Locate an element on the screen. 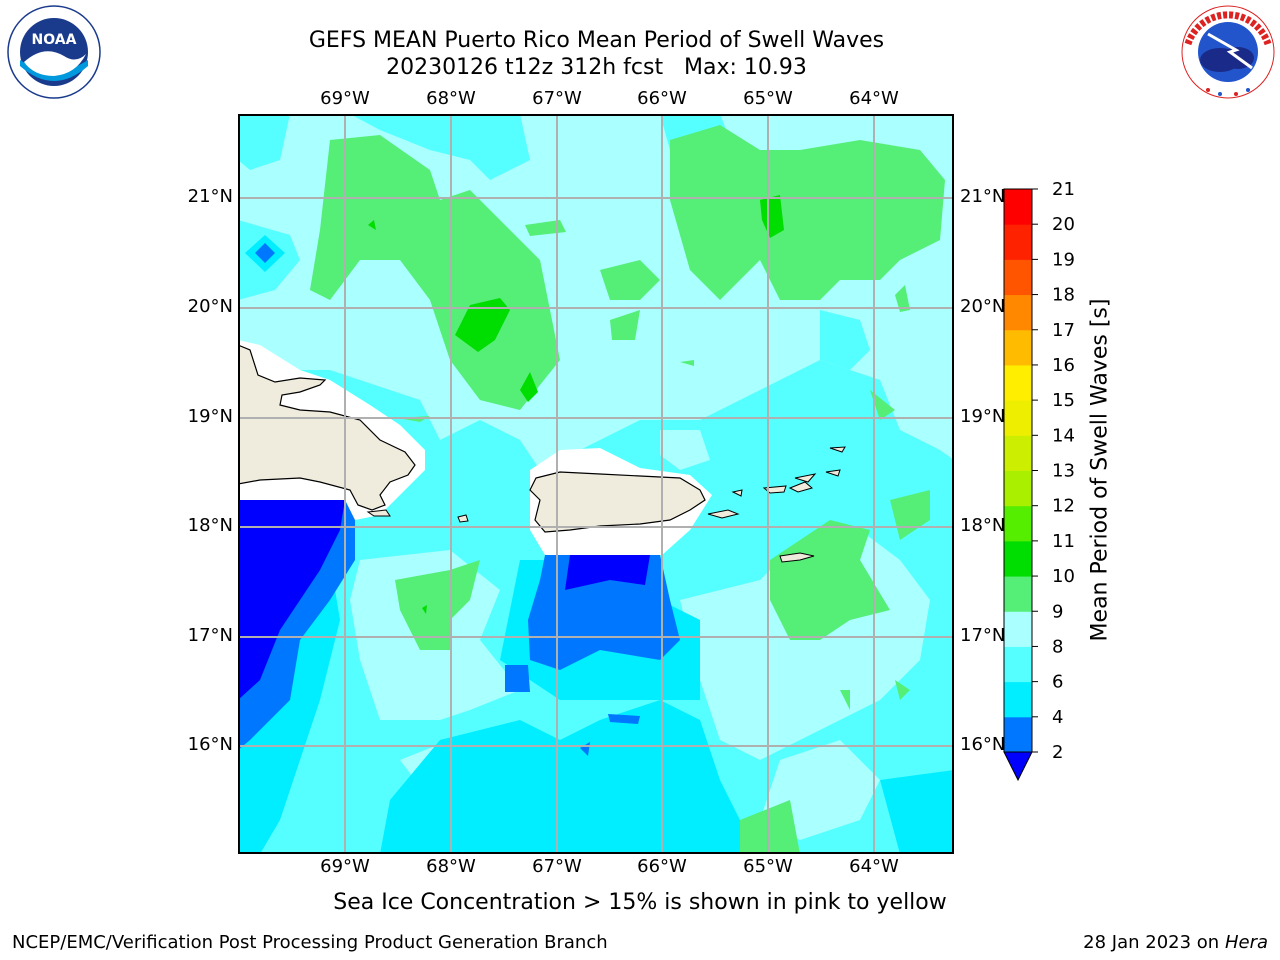 This screenshot has width=1280, height=960. colorbar-tick-label: 9 is located at coordinates (1057, 611).